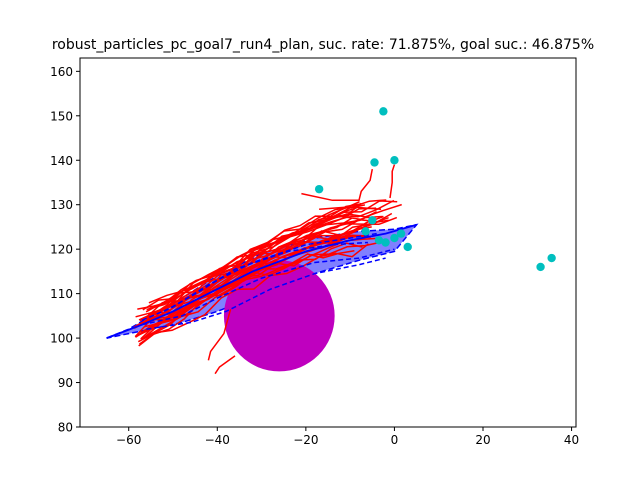  I want to click on x-tick-label: −20, so click(305, 440).